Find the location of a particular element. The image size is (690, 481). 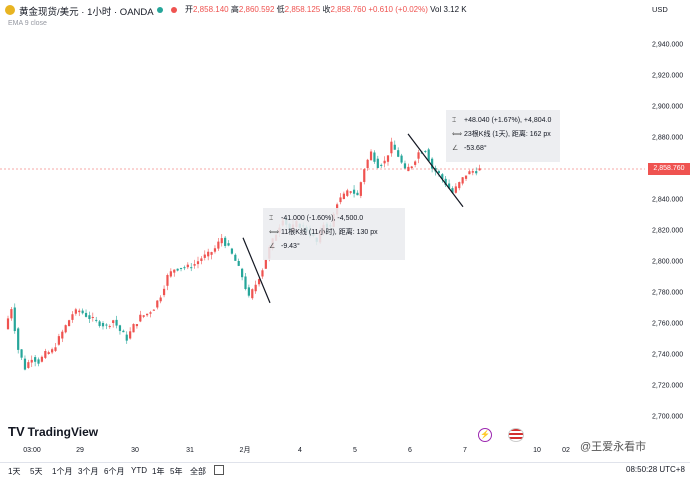

x-tick-label: 10 is located at coordinates (537, 450).